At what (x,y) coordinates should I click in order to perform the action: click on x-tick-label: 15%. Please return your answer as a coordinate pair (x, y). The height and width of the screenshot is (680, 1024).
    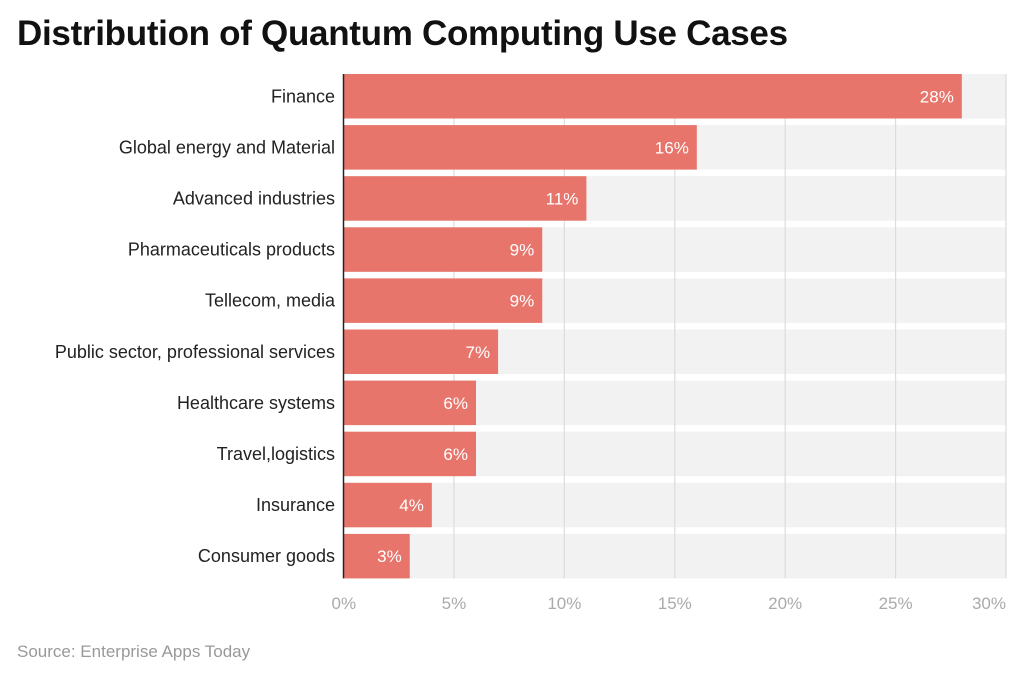
    Looking at the image, I should click on (675, 603).